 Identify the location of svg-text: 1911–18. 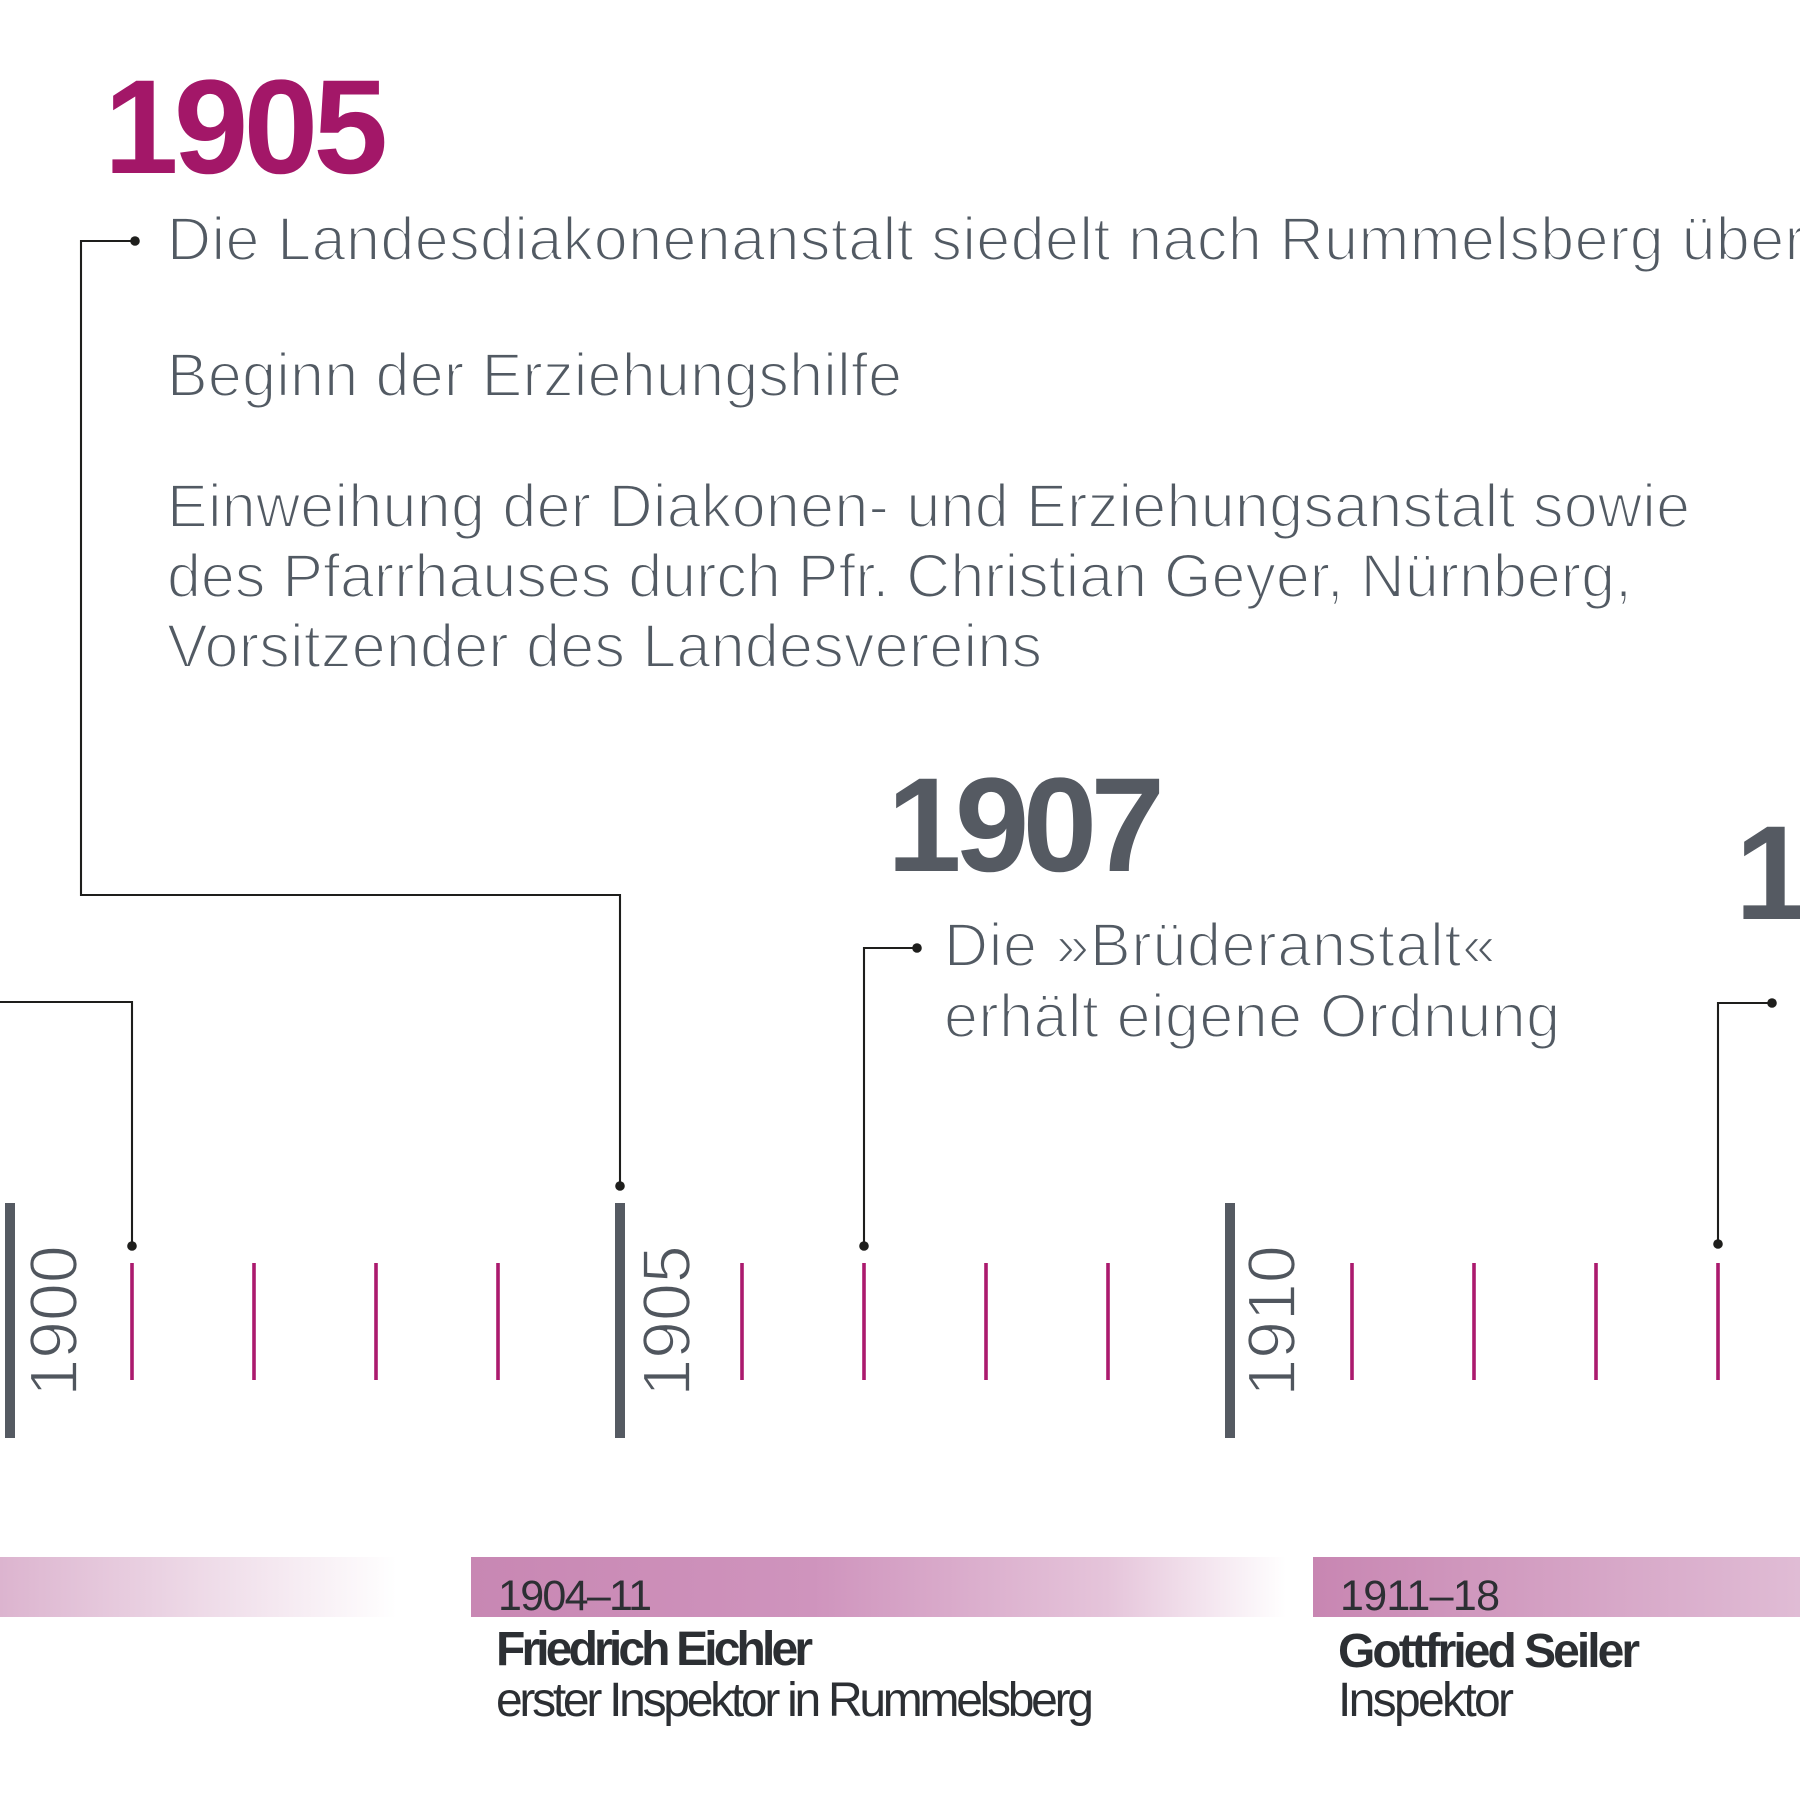
(1420, 1596).